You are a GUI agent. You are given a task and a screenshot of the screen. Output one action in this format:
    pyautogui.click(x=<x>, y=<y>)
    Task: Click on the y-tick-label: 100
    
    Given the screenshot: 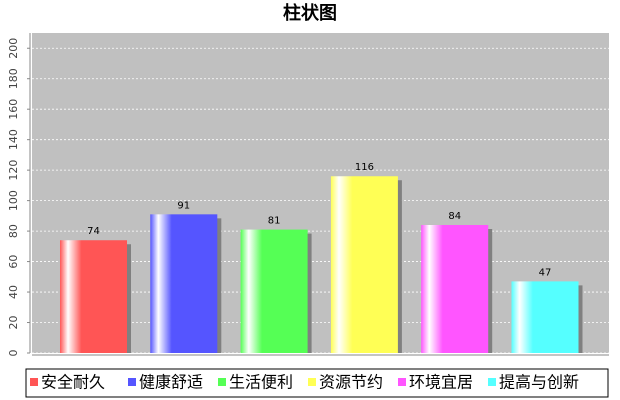 What is the action you would take?
    pyautogui.click(x=13, y=200)
    